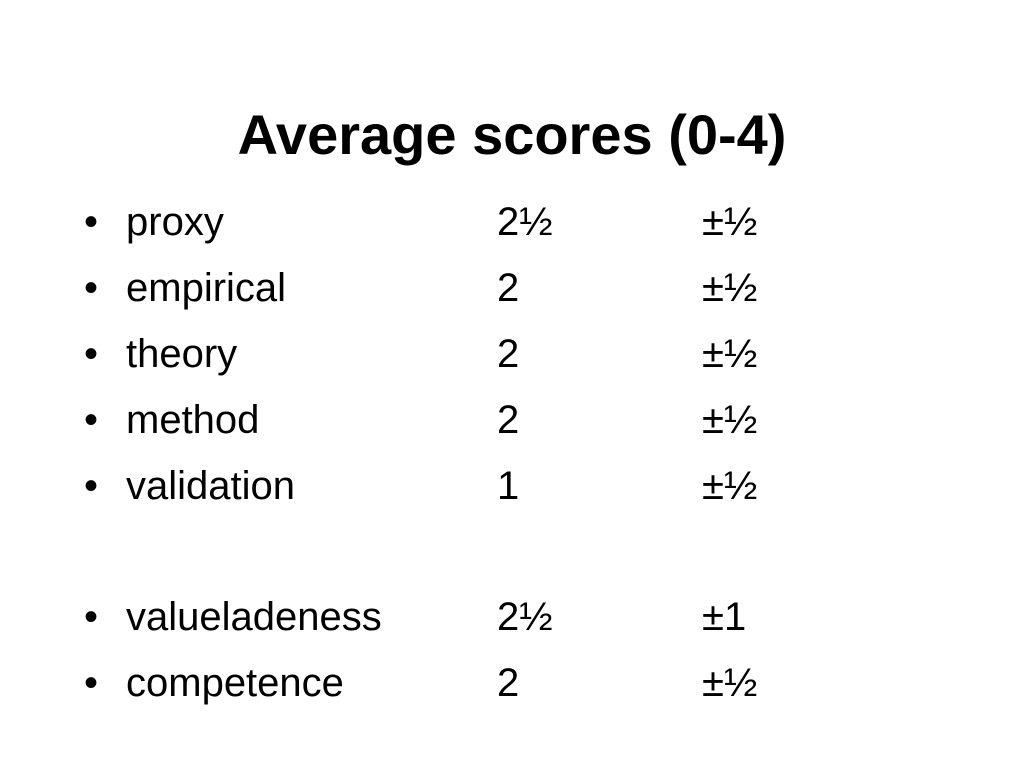  What do you see at coordinates (512, 134) in the screenshot?
I see `slide-title: Average scores (0-4)` at bounding box center [512, 134].